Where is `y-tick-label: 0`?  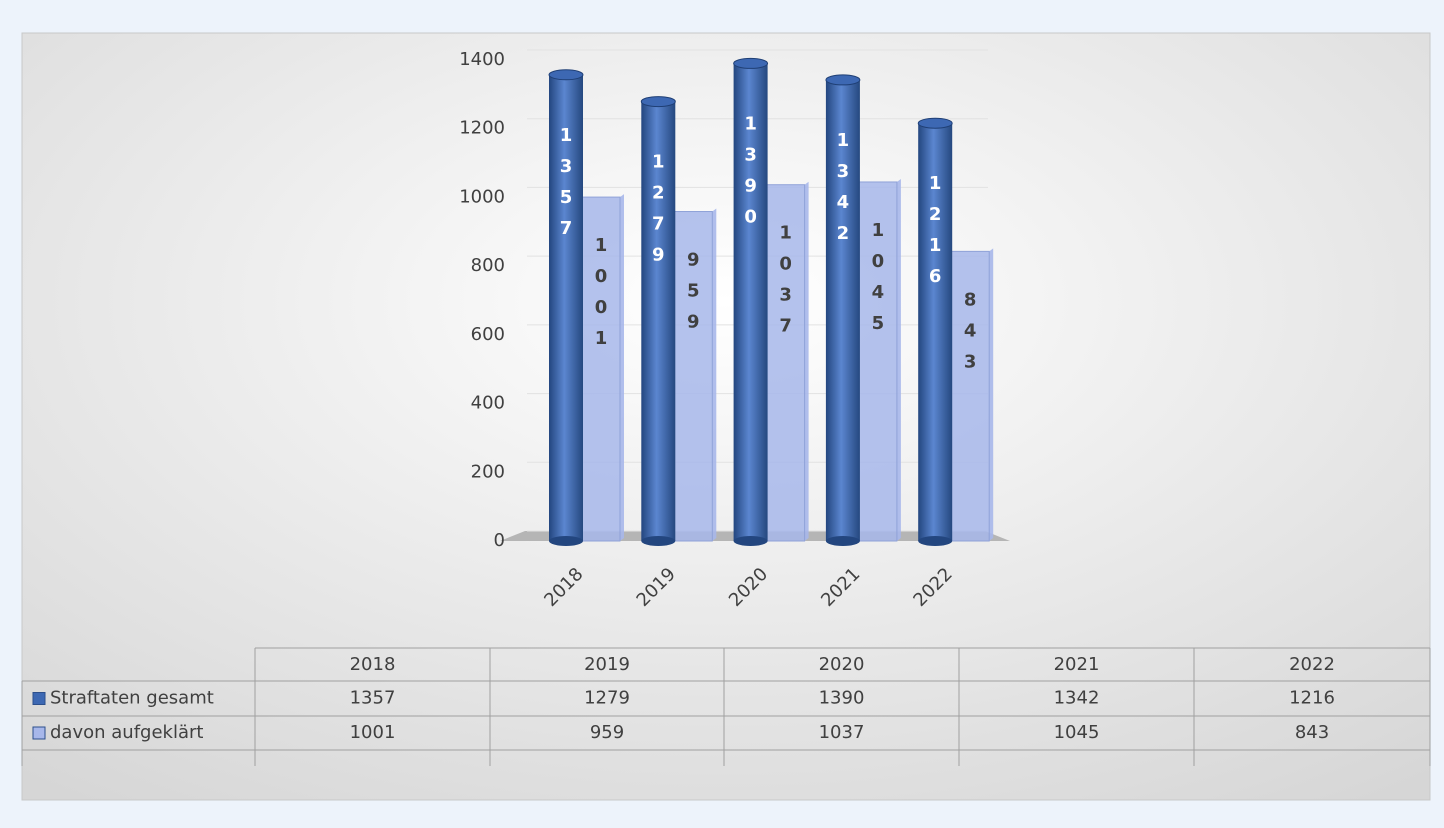 y-tick-label: 0 is located at coordinates (499, 540).